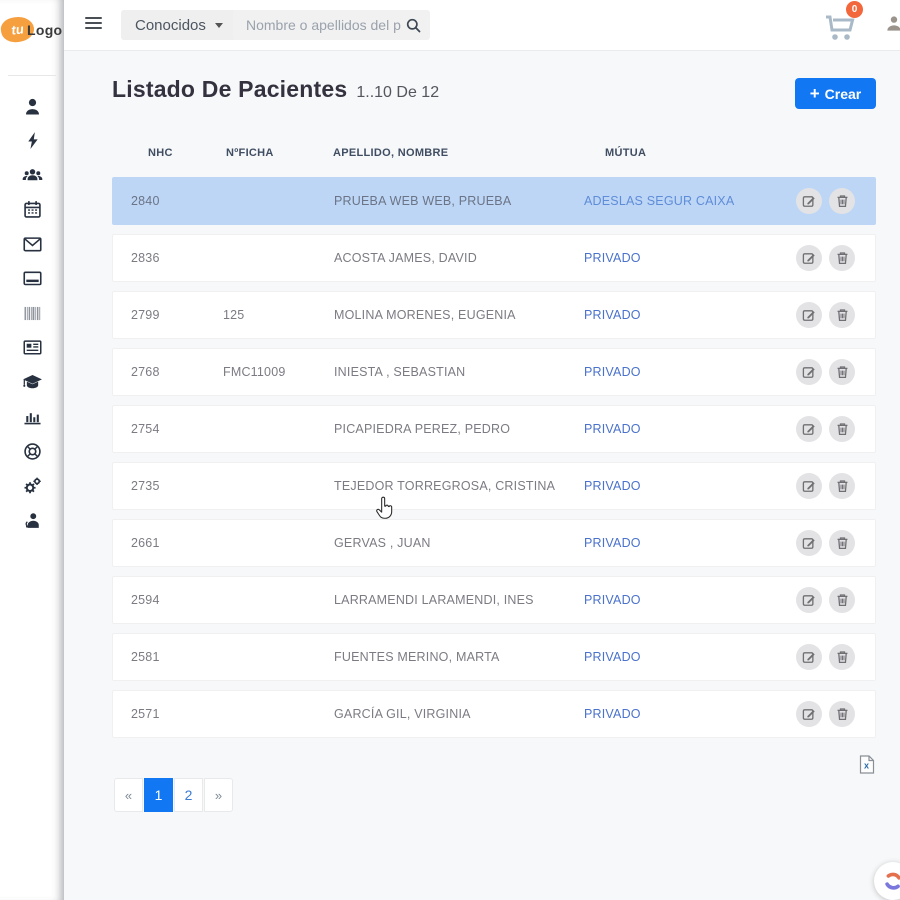 This screenshot has width=900, height=900. Describe the element at coordinates (398, 92) in the screenshot. I see `page-range: 1..10 De 12` at that location.